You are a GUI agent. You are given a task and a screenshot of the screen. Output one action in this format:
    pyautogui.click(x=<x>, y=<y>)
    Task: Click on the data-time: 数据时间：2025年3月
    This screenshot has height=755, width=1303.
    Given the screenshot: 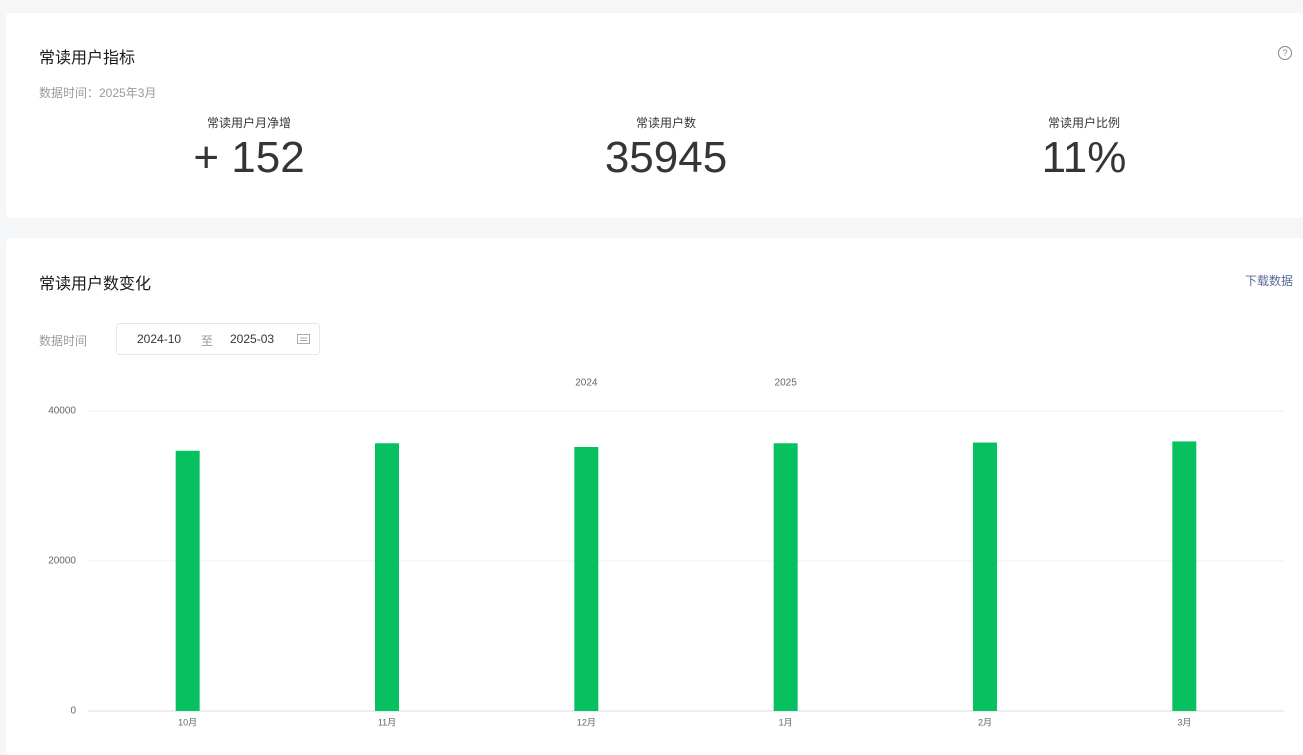 What is the action you would take?
    pyautogui.click(x=98, y=93)
    